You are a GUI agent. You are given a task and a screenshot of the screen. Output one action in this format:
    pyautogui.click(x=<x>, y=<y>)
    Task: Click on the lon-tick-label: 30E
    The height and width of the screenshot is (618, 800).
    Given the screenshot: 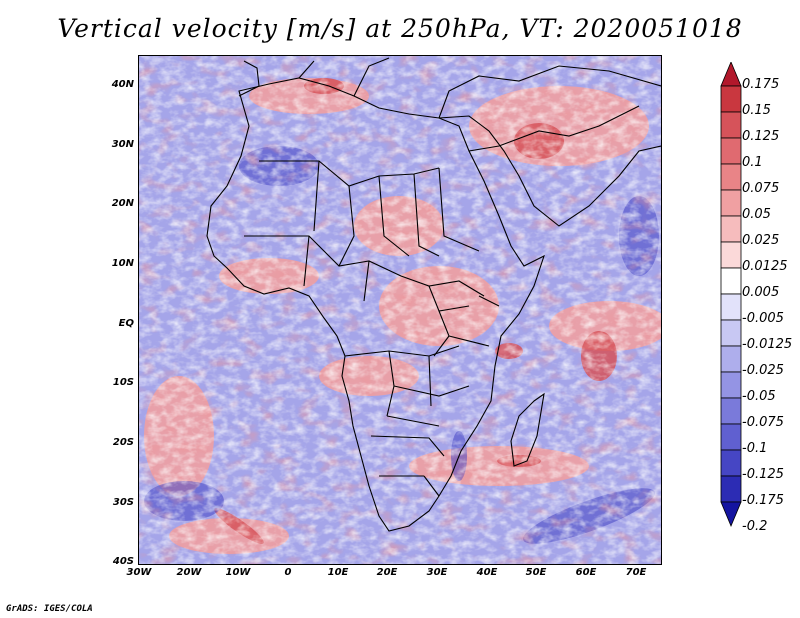 What is the action you would take?
    pyautogui.click(x=437, y=572)
    